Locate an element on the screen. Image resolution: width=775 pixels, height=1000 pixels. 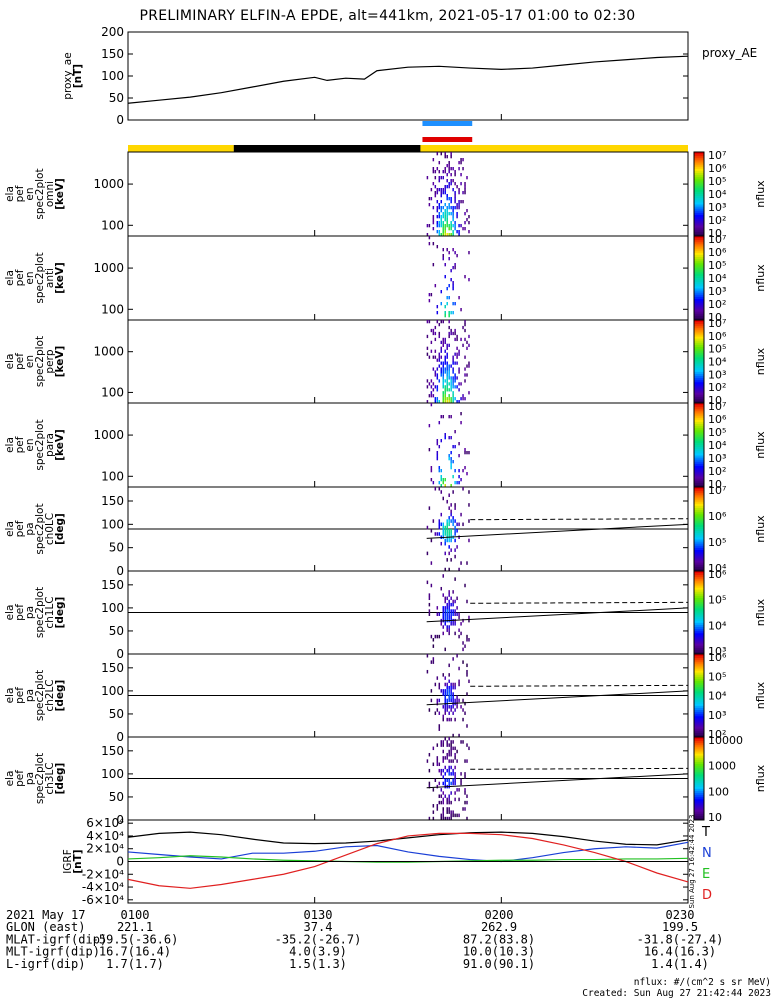
colorbar-label-spec_omni: nflux is located at coordinates (760, 194).